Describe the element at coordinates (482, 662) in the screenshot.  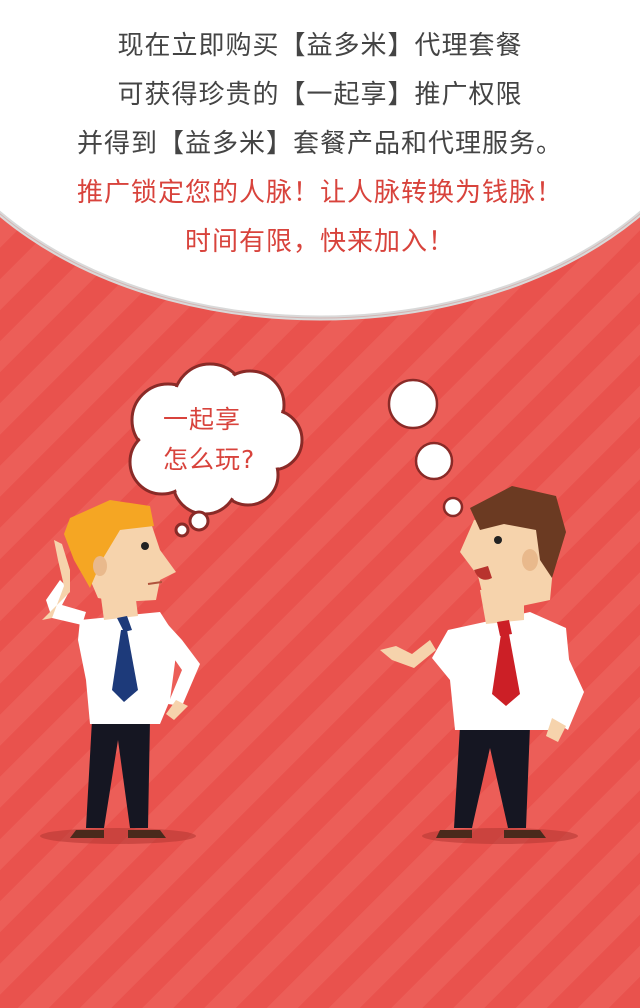
I see `man-talking` at that location.